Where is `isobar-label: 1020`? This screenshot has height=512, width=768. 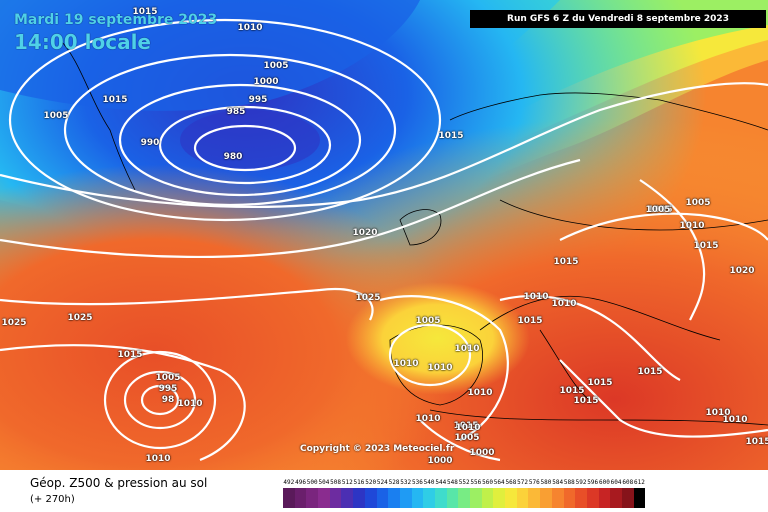
isobar-label: 1020 is located at coordinates (742, 271).